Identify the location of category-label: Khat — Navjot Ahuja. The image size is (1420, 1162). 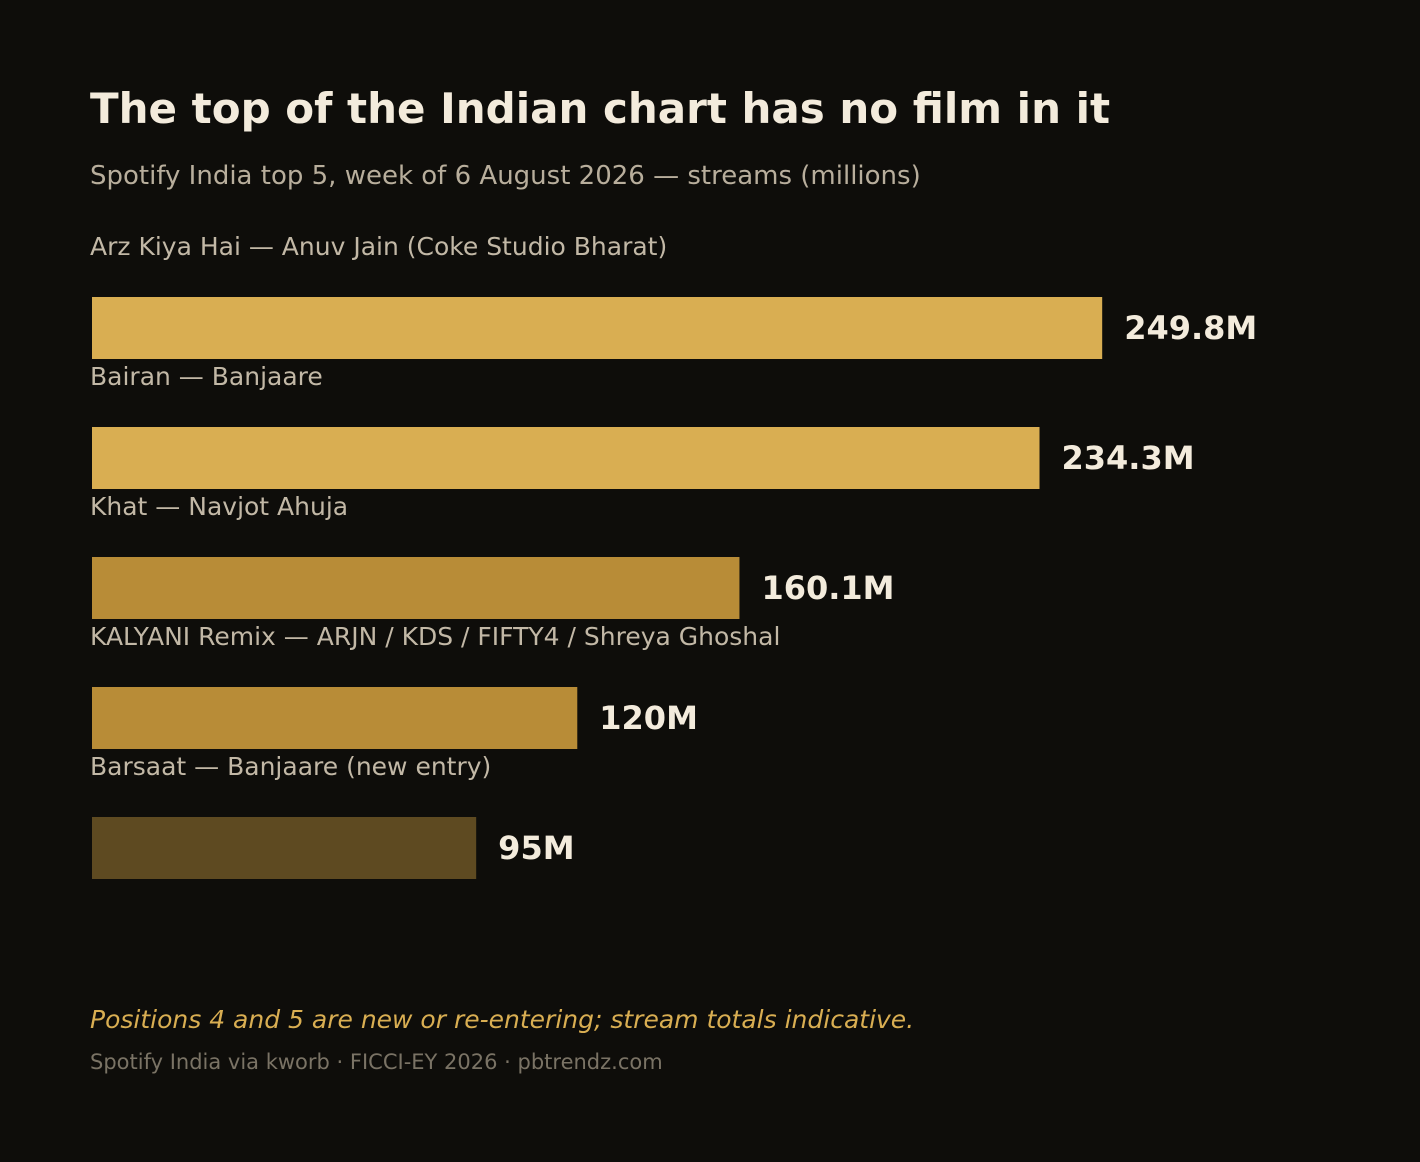
(219, 506).